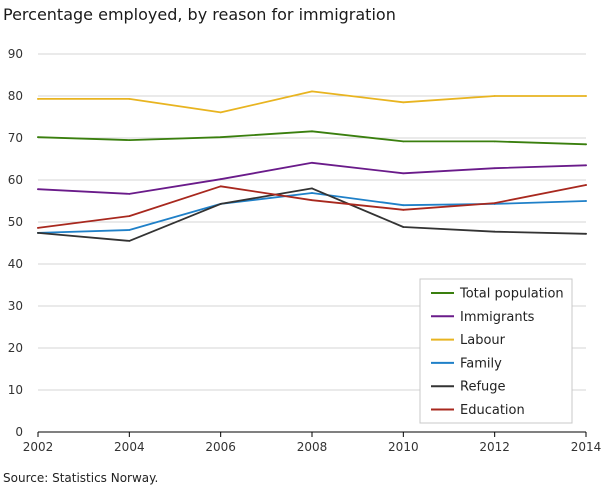 Image resolution: width=609 pixels, height=488 pixels. Describe the element at coordinates (15, 390) in the screenshot. I see `y-tick-label-10: 10` at that location.